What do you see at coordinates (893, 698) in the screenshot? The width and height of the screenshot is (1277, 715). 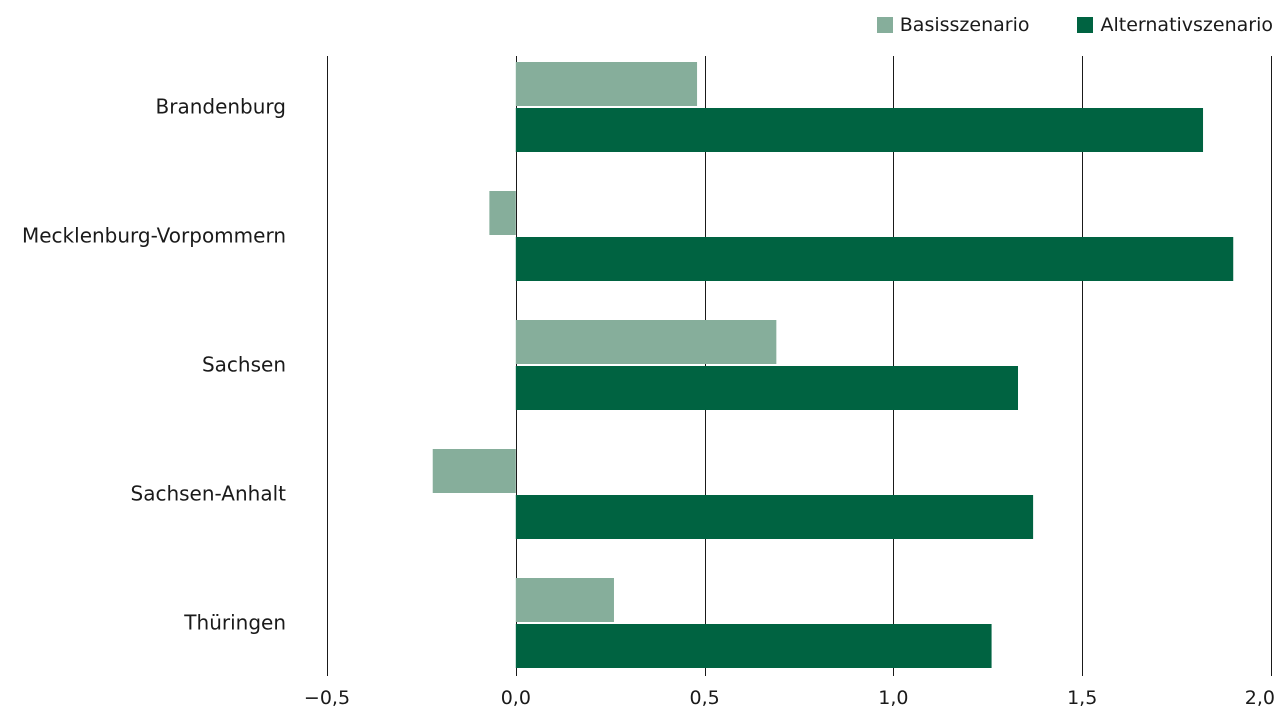 I see `x-tick-label-3: 1,0` at bounding box center [893, 698].